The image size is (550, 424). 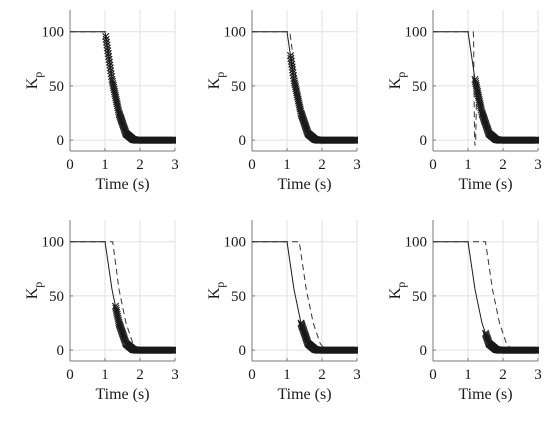 I want to click on subplot-3: 0 1 2 3 0 50 100 Time (s) Kp, so click(x=464, y=101).